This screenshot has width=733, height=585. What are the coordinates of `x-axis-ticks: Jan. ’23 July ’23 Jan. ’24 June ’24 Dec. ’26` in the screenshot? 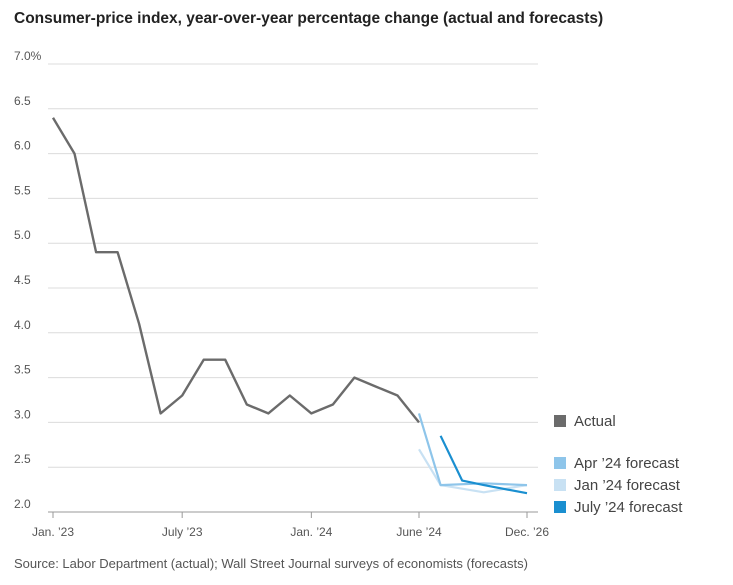 It's located at (290, 525).